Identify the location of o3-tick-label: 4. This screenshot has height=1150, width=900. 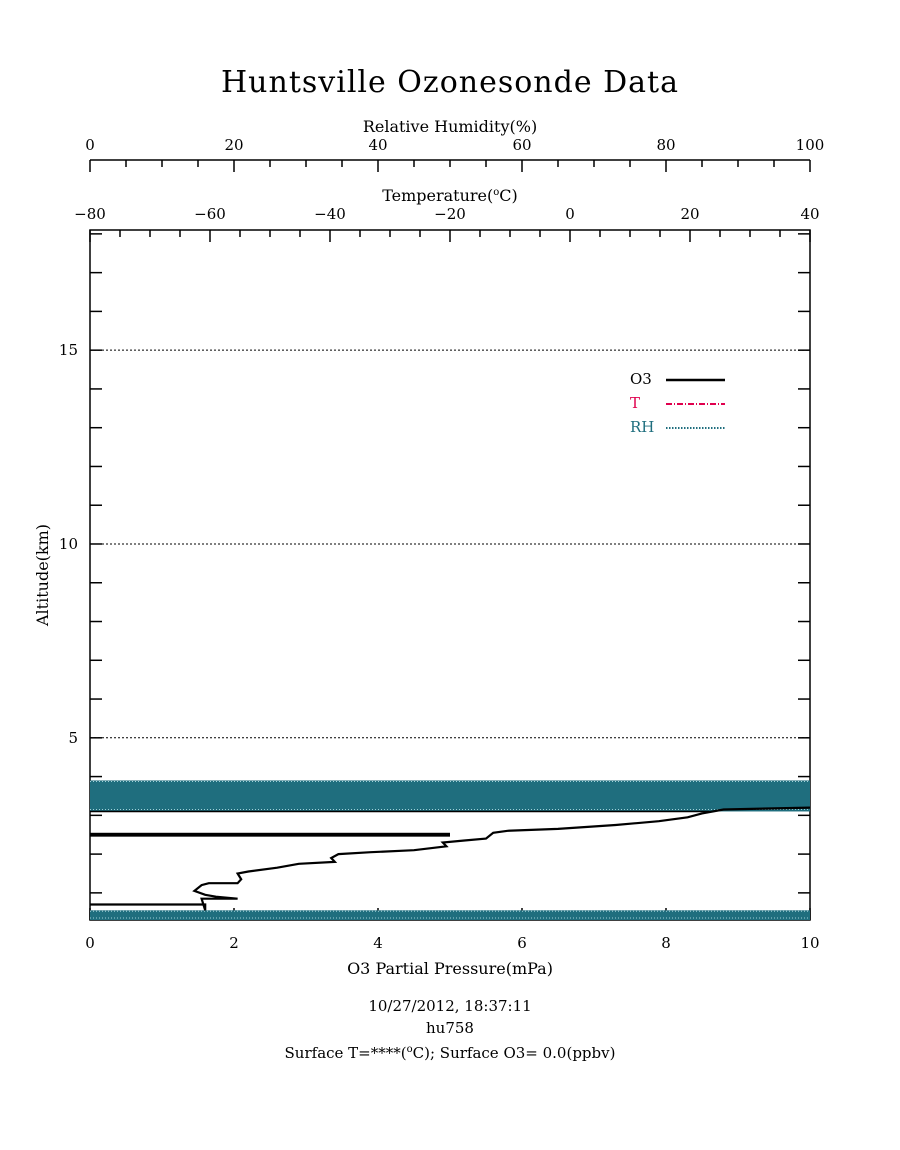
(378, 943).